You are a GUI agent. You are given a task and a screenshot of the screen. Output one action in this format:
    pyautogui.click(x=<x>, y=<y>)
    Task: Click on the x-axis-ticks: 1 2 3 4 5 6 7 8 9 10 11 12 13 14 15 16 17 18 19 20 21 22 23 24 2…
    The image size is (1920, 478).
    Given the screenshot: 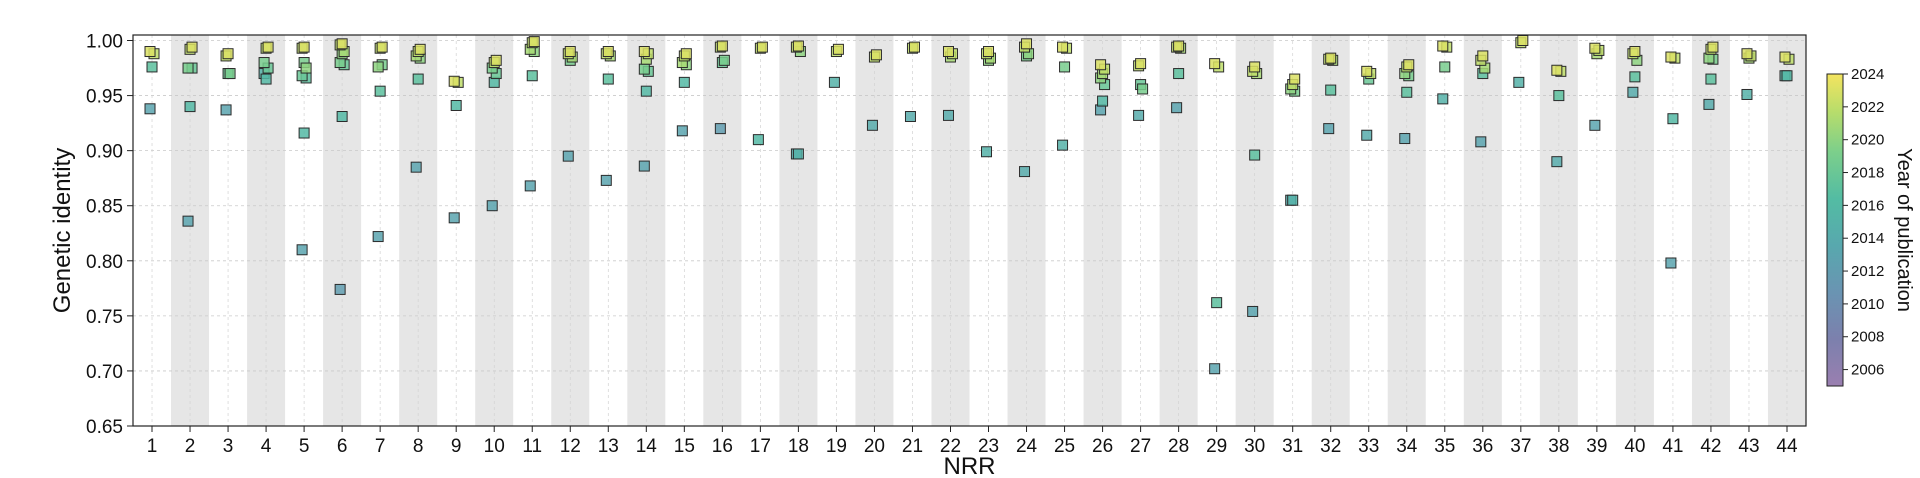 What is the action you would take?
    pyautogui.click(x=972, y=441)
    